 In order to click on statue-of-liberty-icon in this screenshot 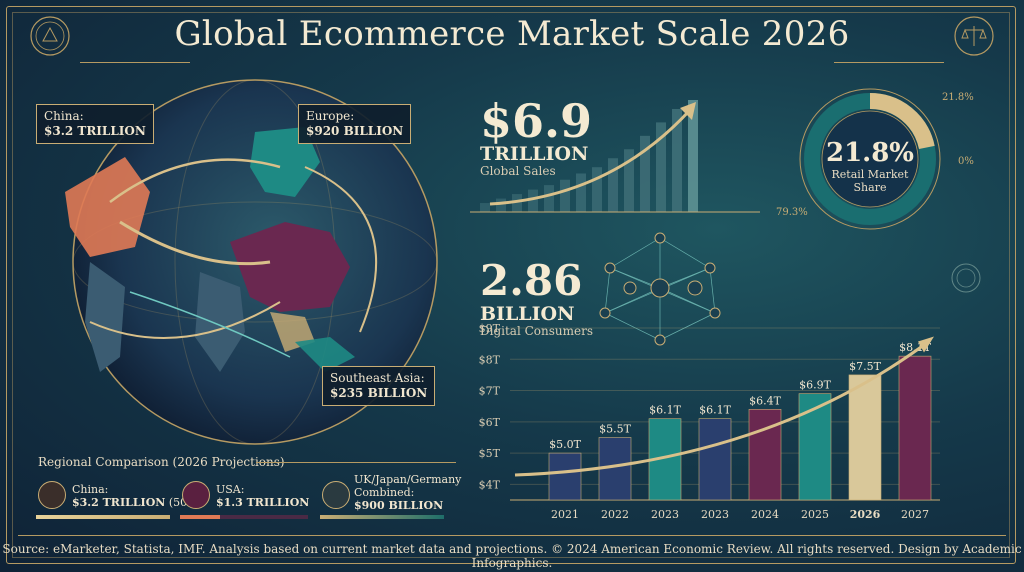, I will do `click(196, 495)`.